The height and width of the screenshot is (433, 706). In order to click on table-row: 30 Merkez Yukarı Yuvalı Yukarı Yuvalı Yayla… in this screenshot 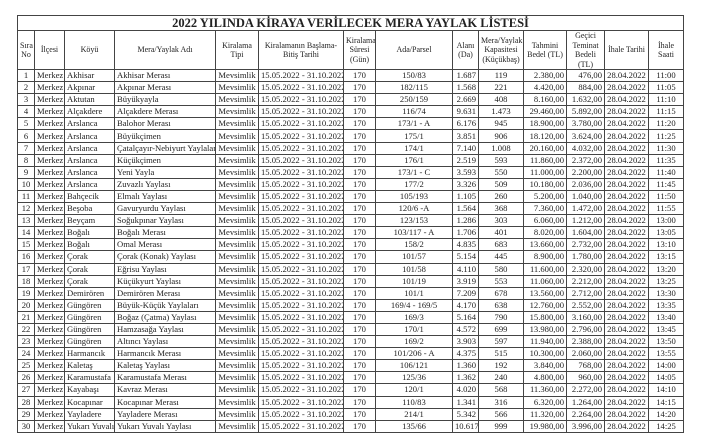, I will do `click(351, 426)`.